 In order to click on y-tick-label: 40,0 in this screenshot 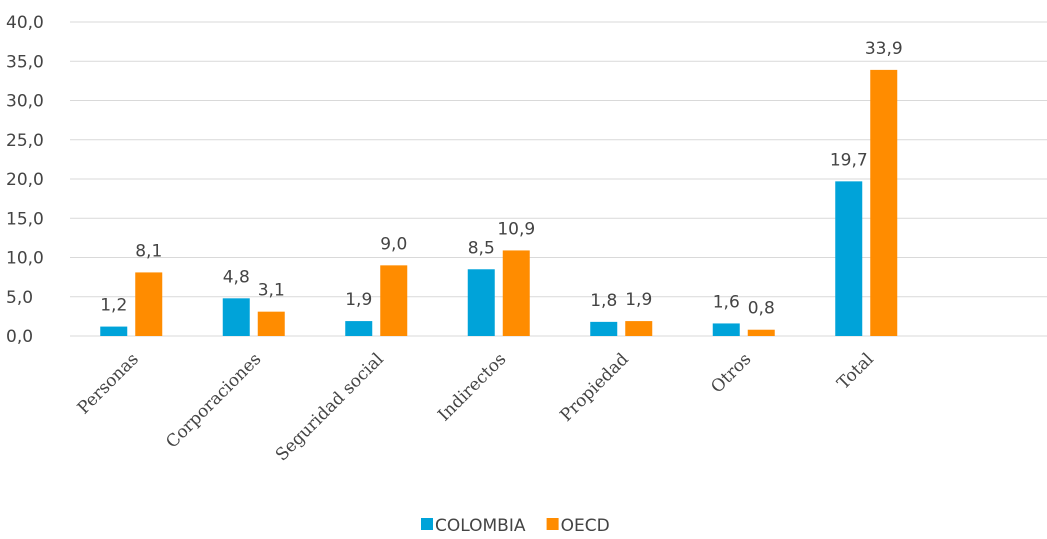, I will do `click(25, 23)`.